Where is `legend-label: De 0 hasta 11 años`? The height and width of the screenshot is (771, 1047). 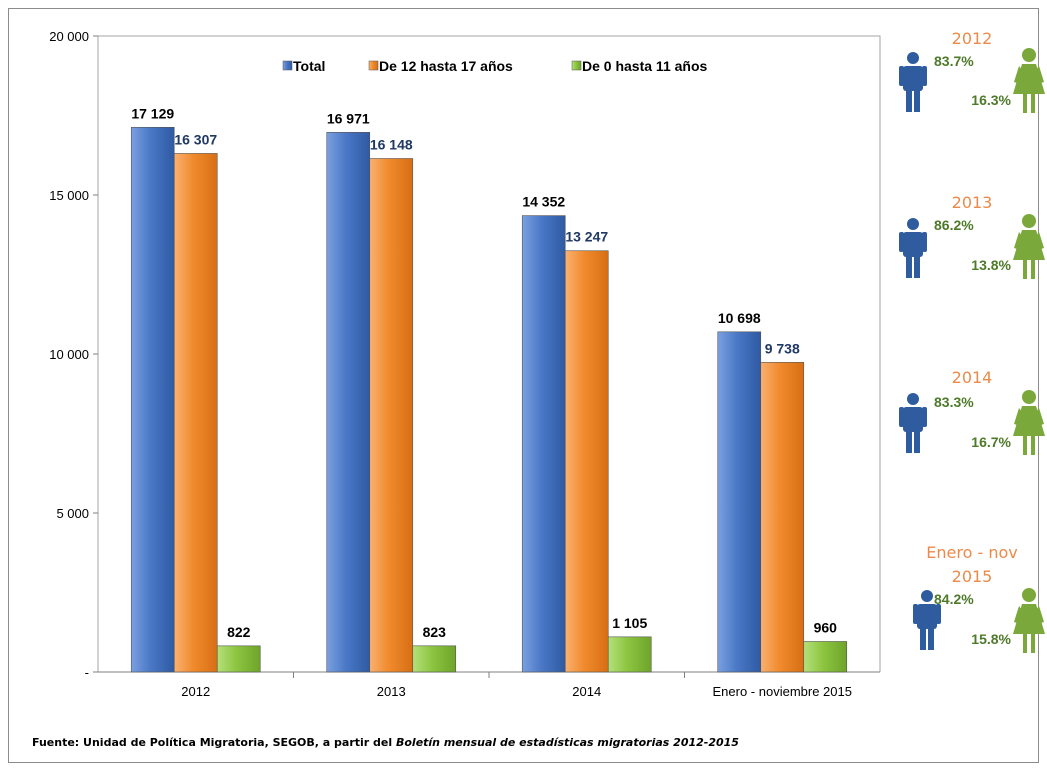 legend-label: De 0 hasta 11 años is located at coordinates (645, 66).